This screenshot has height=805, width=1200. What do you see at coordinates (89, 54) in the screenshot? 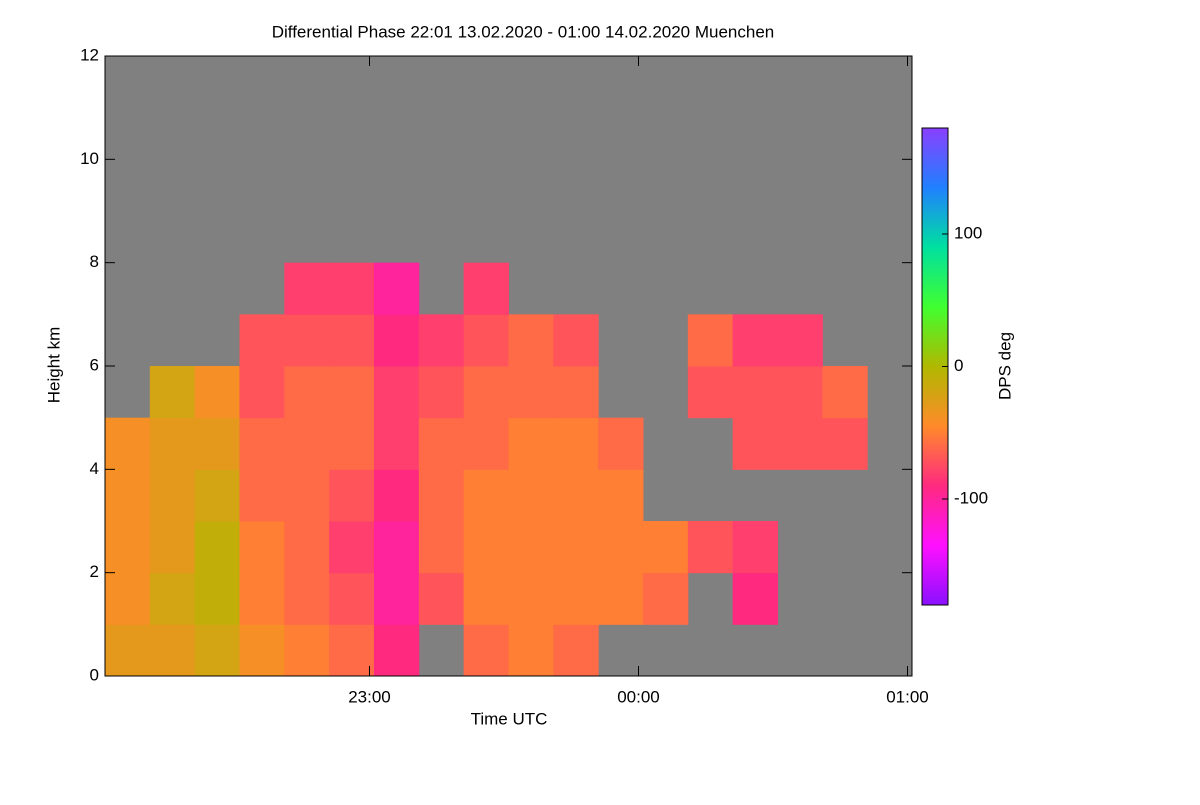
I see `y-tick-label: 12` at bounding box center [89, 54].